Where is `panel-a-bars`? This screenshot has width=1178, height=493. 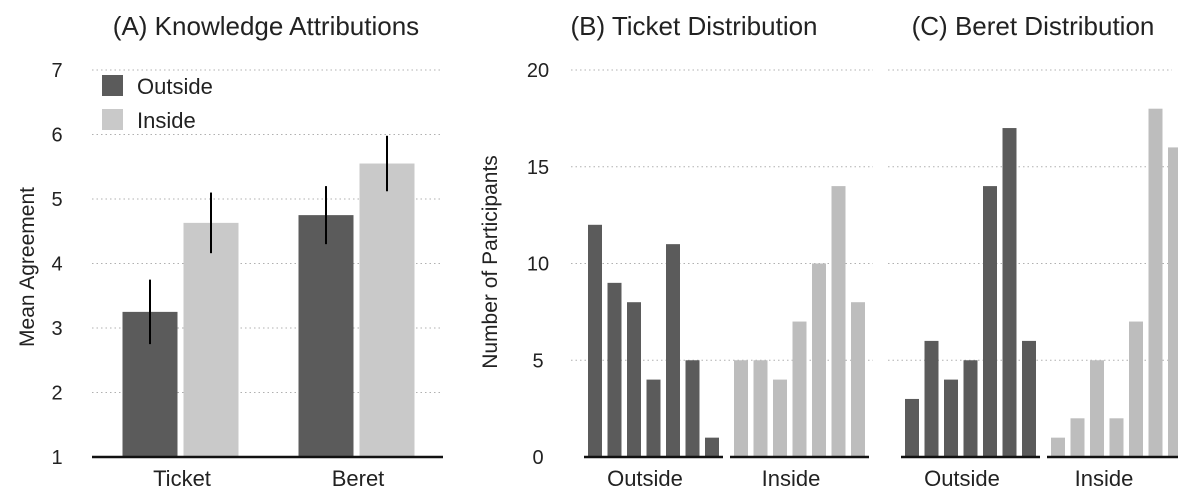
panel-a-bars is located at coordinates (268, 310).